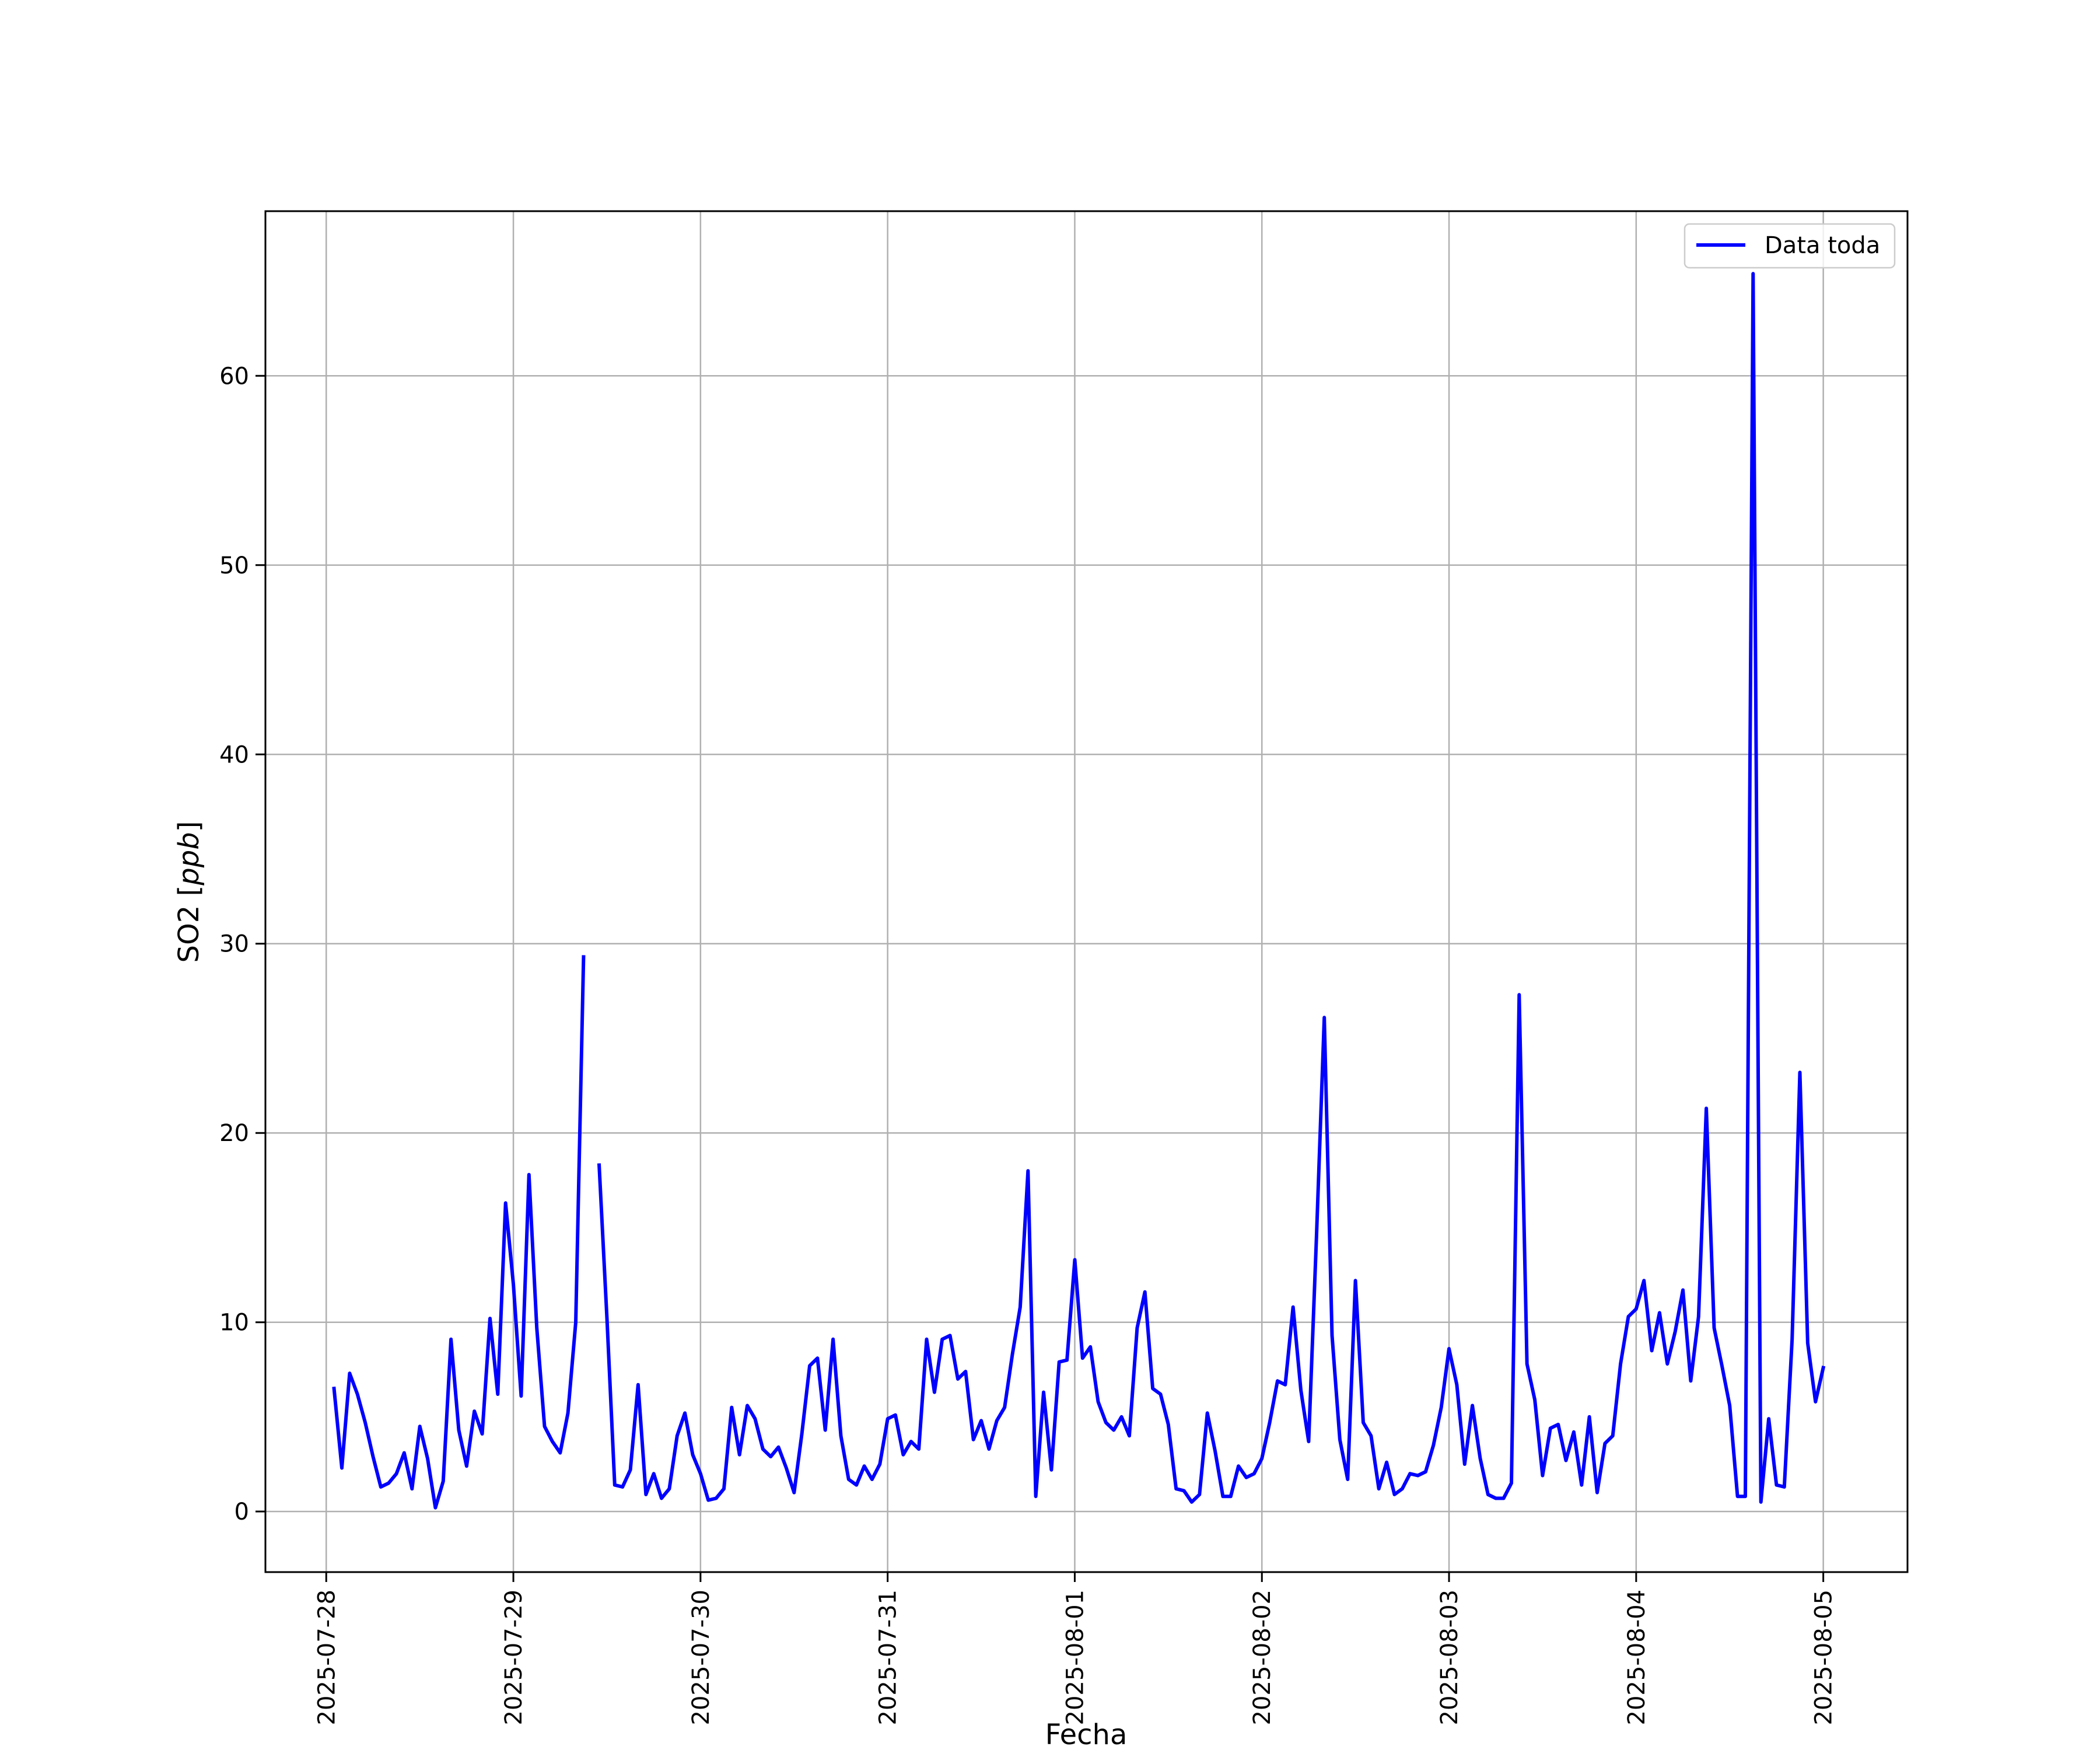 This screenshot has height=1750, width=2100. I want to click on x-tick-label: 2025-07-29, so click(514, 1657).